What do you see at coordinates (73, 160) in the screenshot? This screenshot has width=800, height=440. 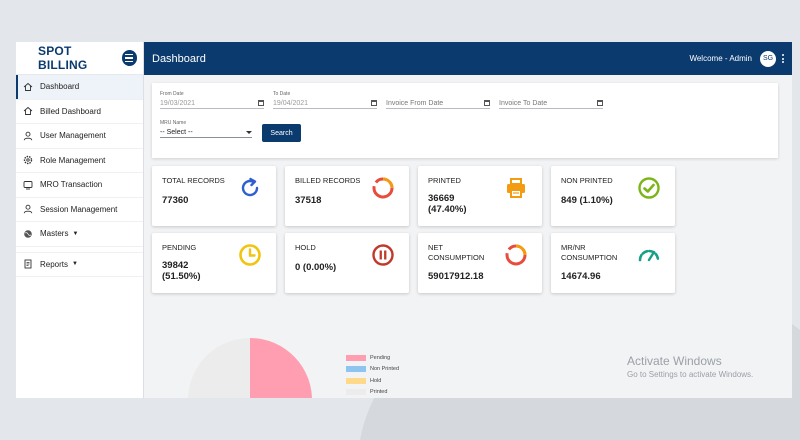 I see `sidebar-item-label: Role Management` at bounding box center [73, 160].